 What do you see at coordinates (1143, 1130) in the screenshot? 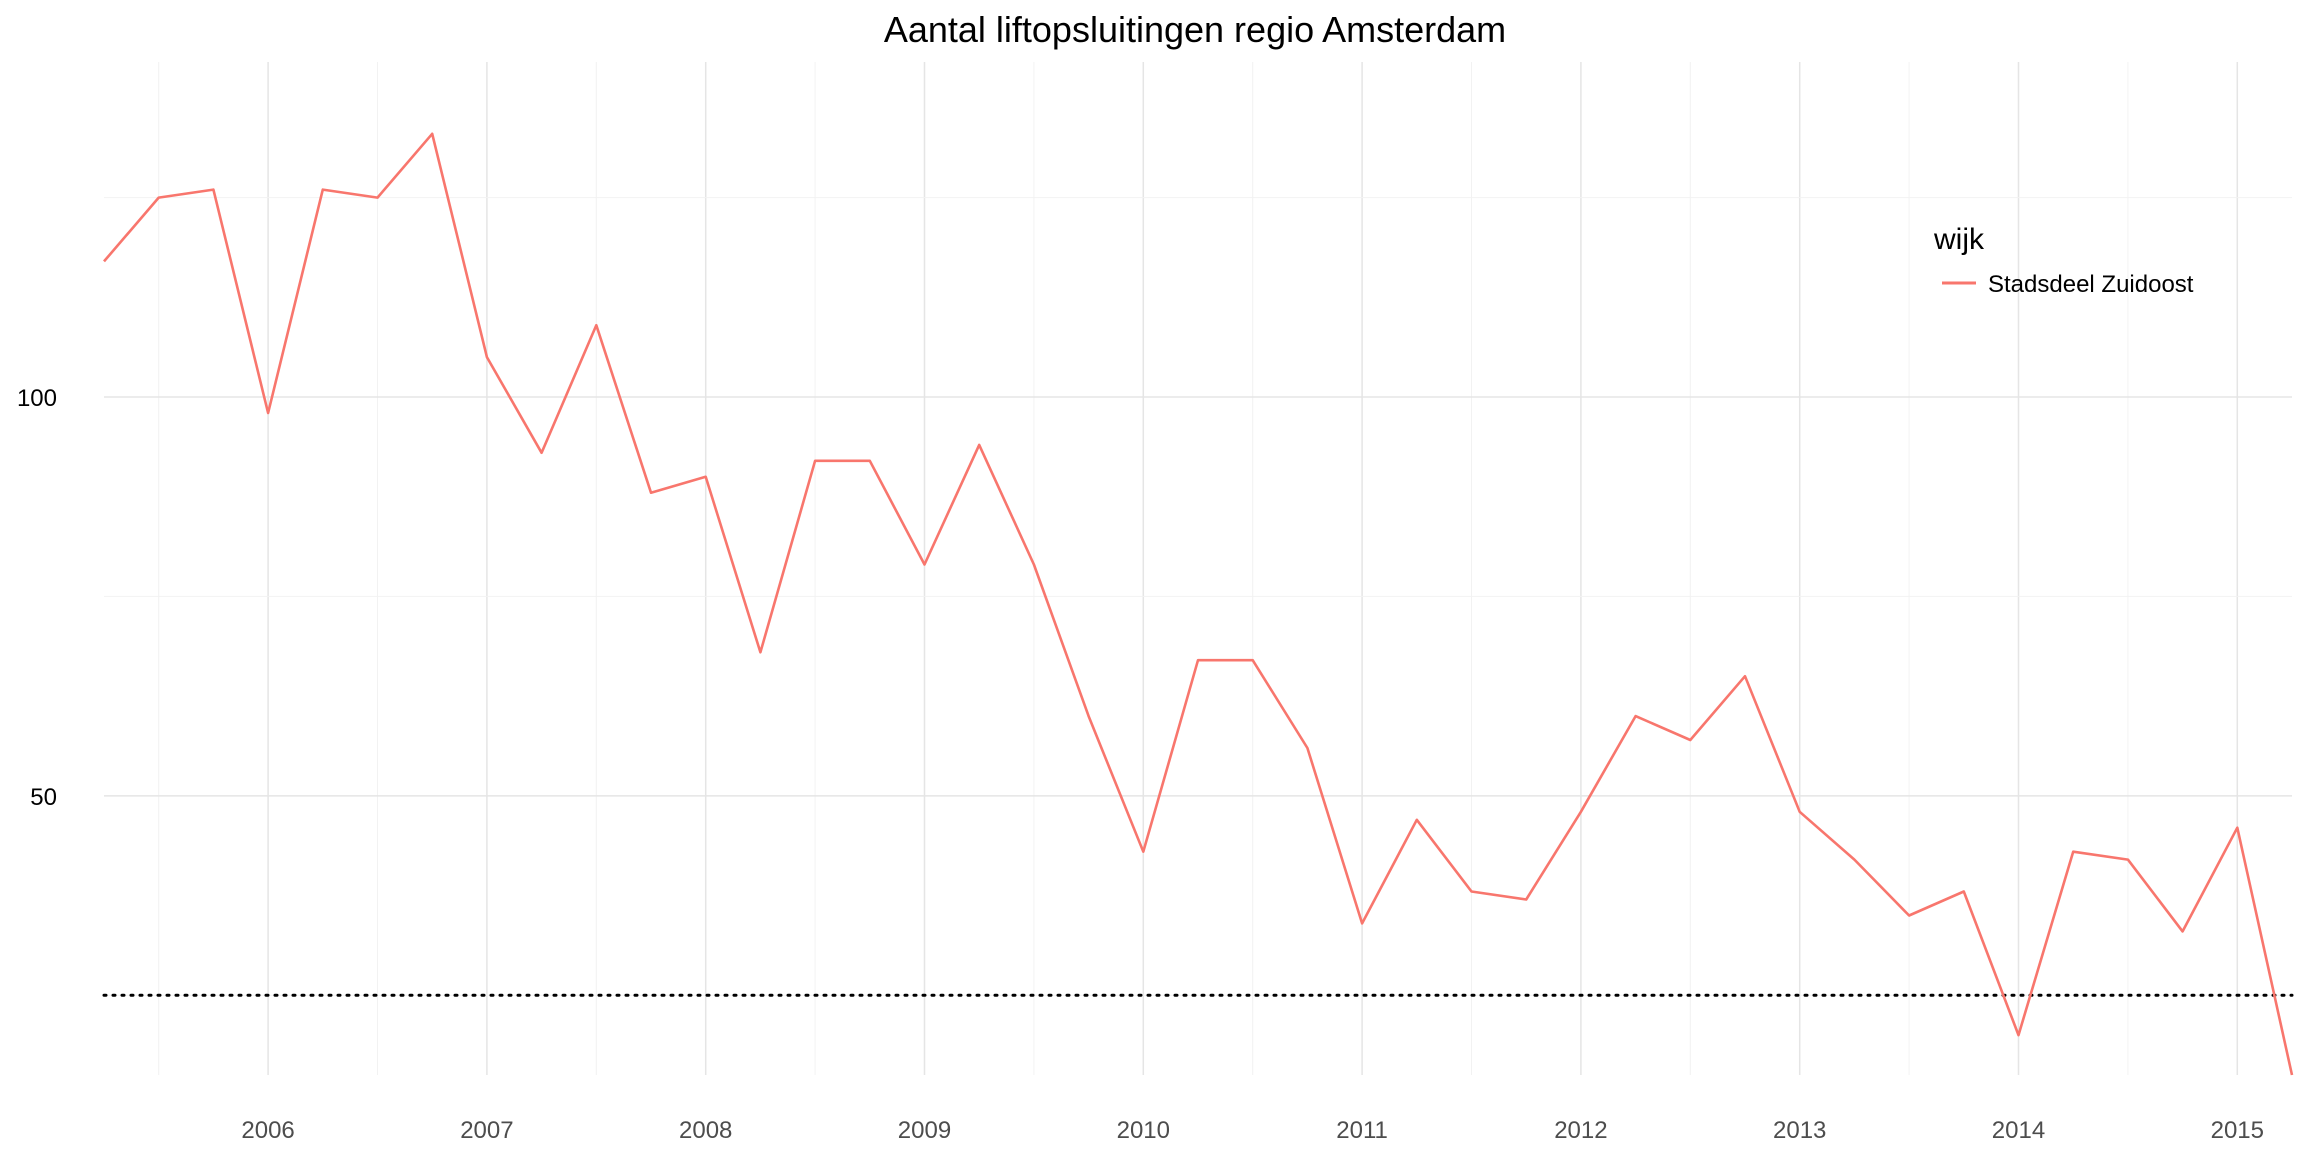
I see `x-tick-label: 2010` at bounding box center [1143, 1130].